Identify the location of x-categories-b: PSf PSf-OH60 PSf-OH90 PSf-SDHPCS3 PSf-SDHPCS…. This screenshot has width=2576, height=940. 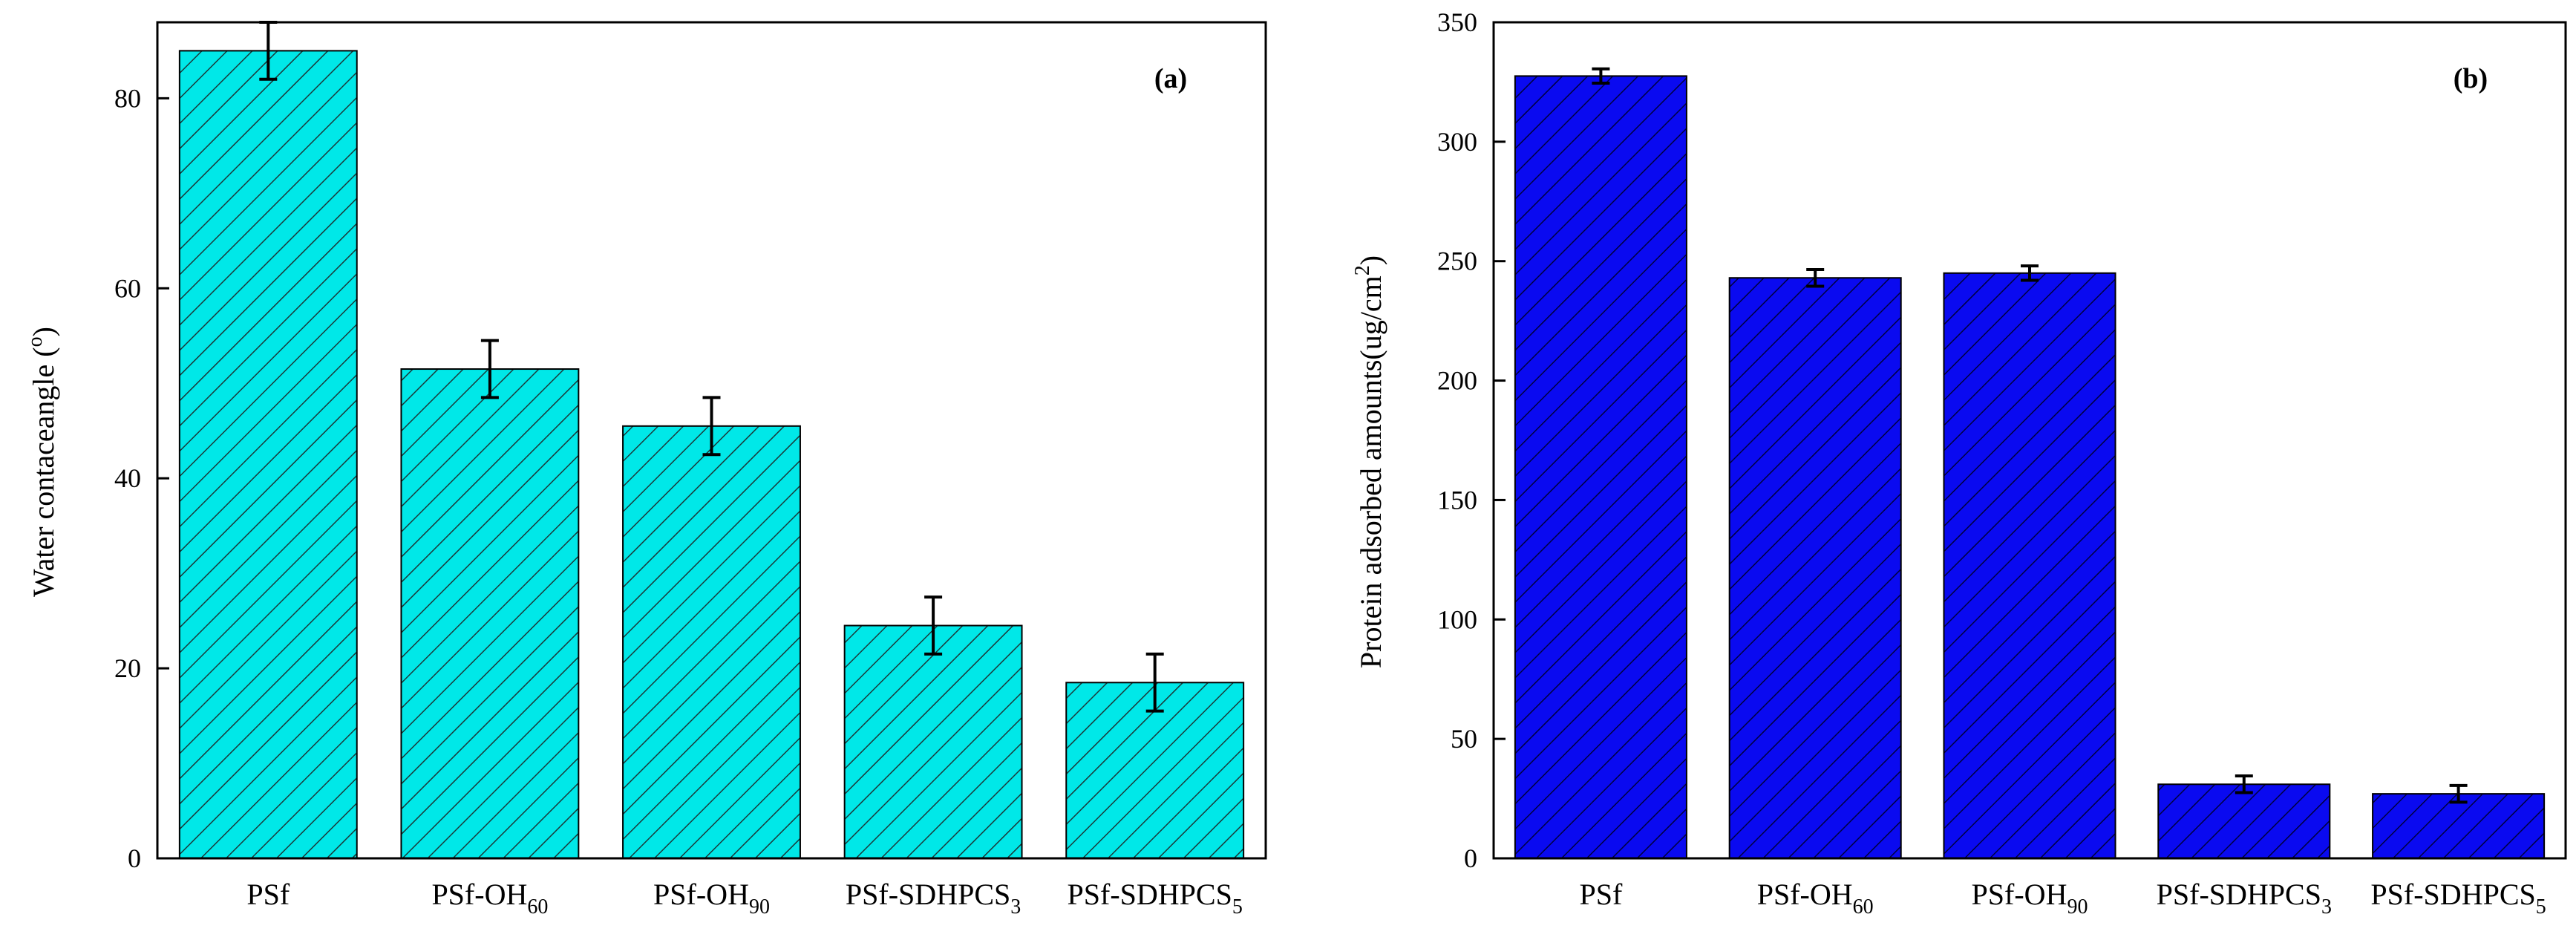
(2062, 898).